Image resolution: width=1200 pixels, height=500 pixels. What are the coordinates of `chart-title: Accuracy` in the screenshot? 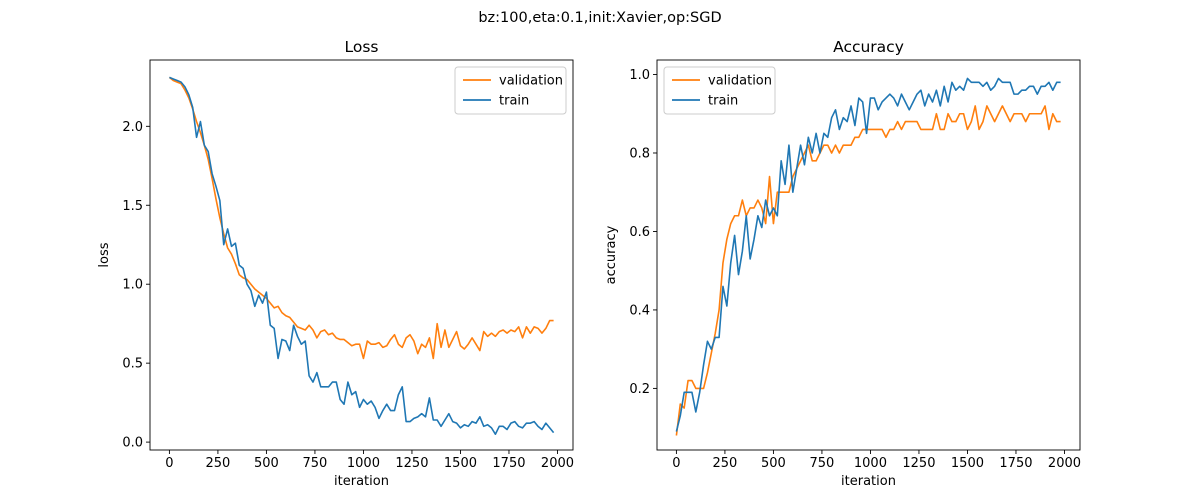 It's located at (868, 47).